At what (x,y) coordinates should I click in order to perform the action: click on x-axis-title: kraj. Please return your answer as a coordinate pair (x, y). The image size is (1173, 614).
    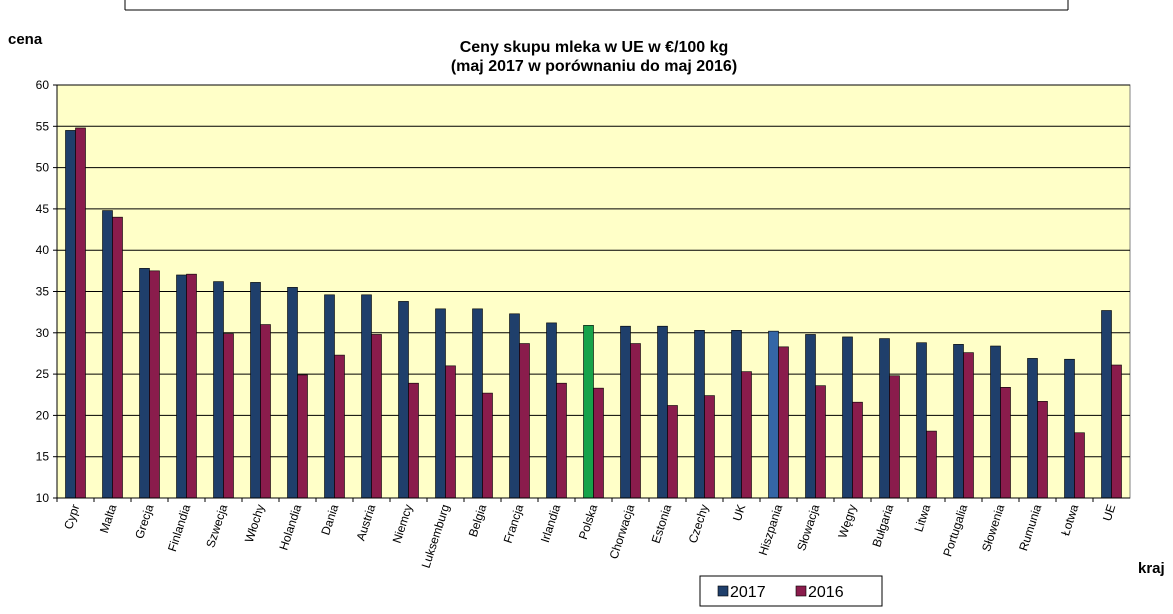
    Looking at the image, I should click on (1151, 568).